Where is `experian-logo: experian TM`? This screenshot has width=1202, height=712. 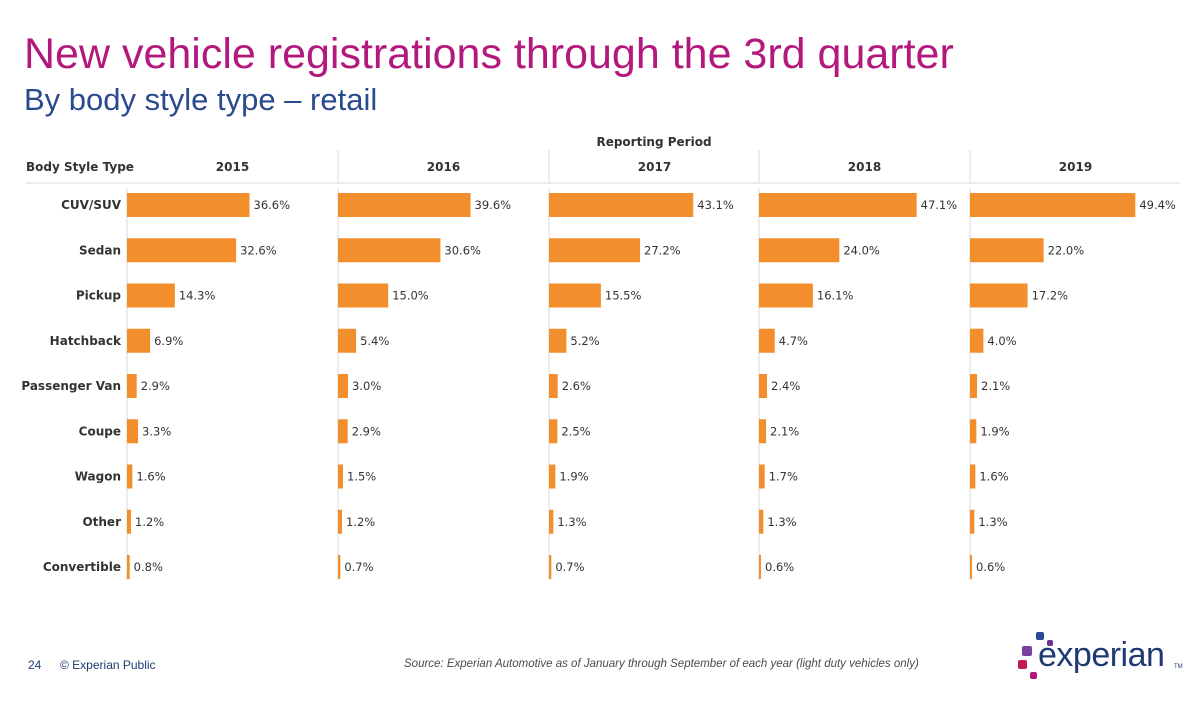
experian-logo: experian TM is located at coordinates (1099, 660).